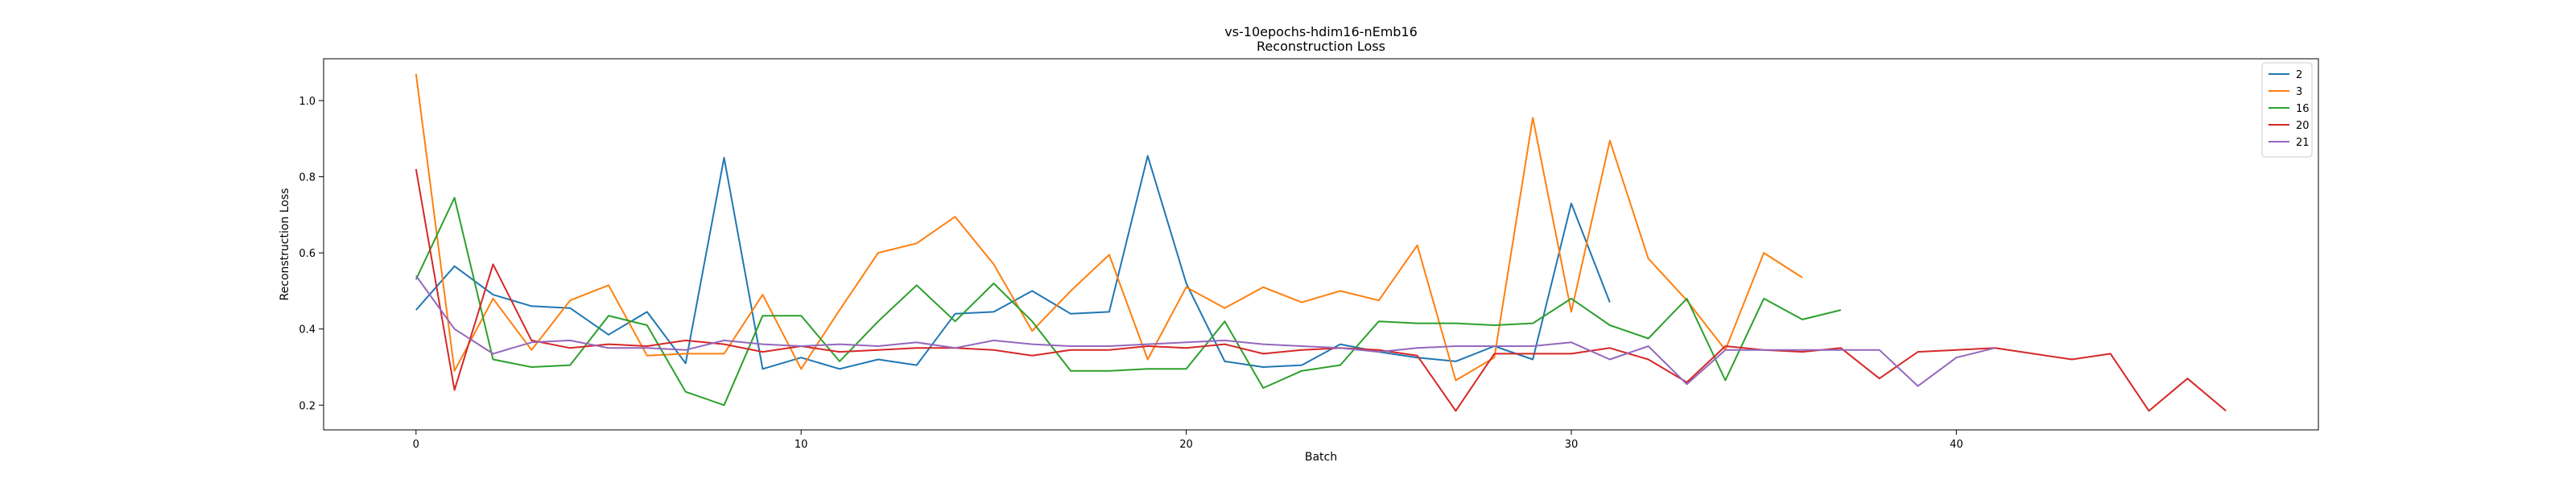 The image size is (2576, 483). Describe the element at coordinates (801, 445) in the screenshot. I see `x-tick-label: 10` at that location.